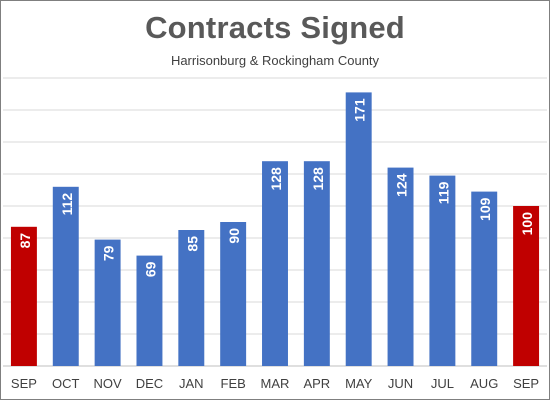  I want to click on data-label: 119, so click(443, 192).